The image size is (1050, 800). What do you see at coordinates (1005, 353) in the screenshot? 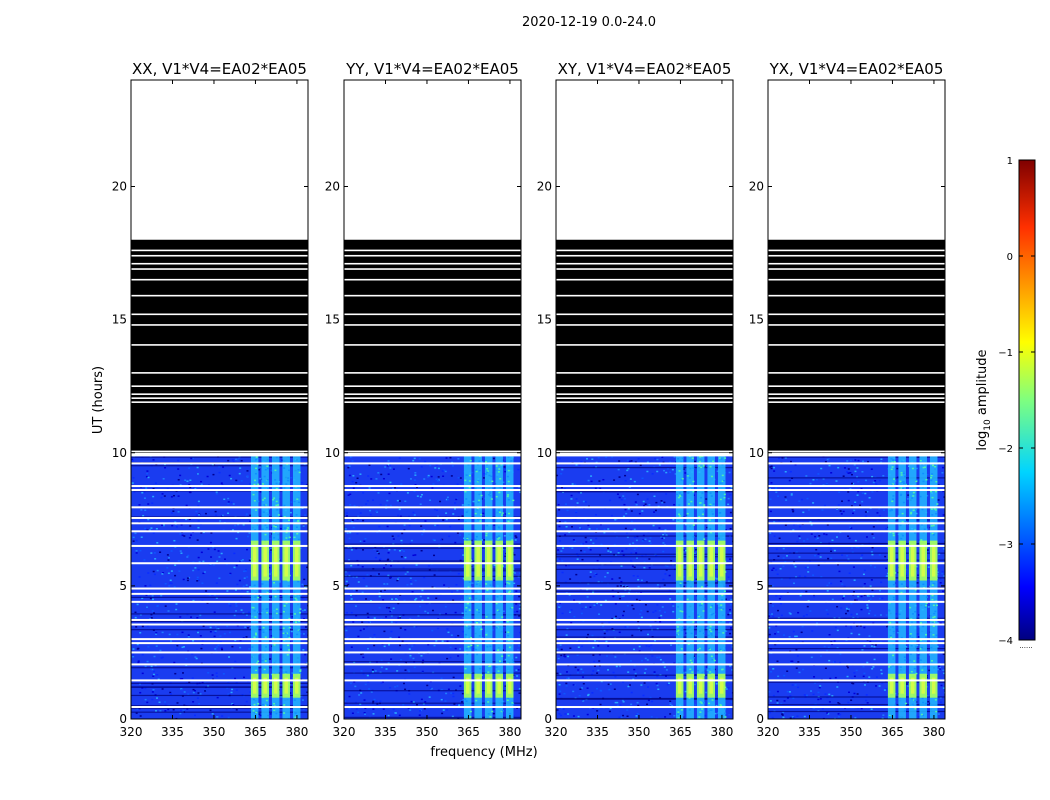
I see `colorbar-tick-label: −1` at bounding box center [1005, 353].